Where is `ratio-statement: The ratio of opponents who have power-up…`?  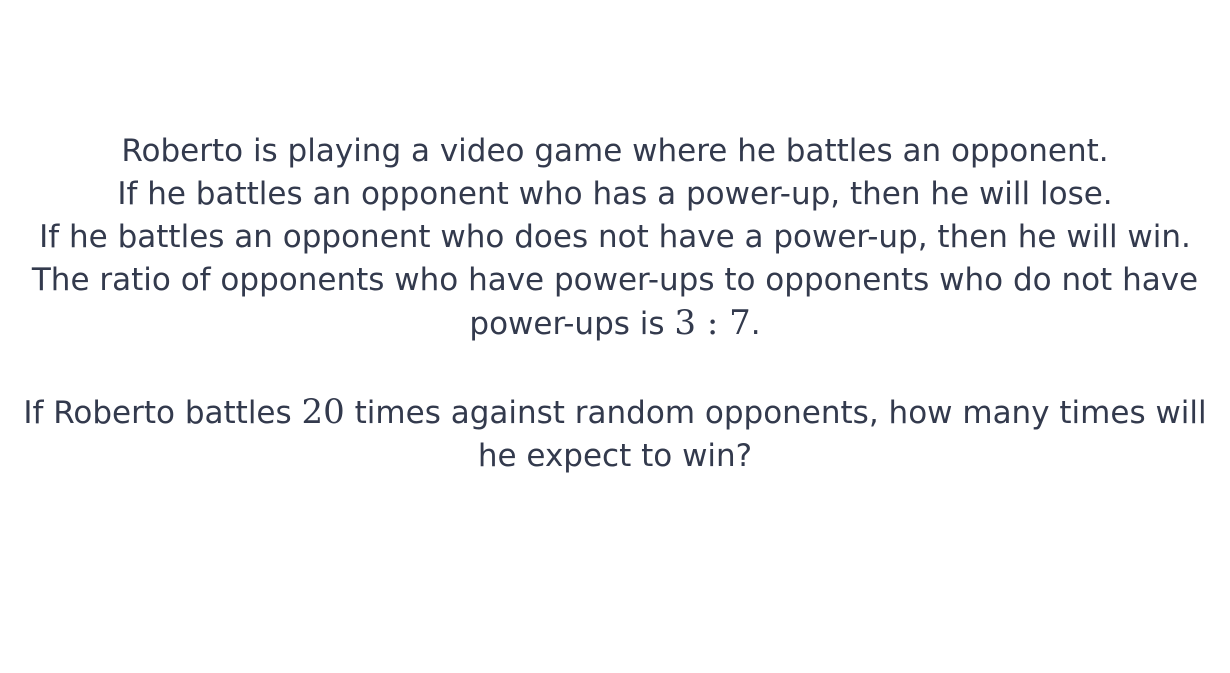 ratio-statement: The ratio of opponents who have power-up… is located at coordinates (615, 302).